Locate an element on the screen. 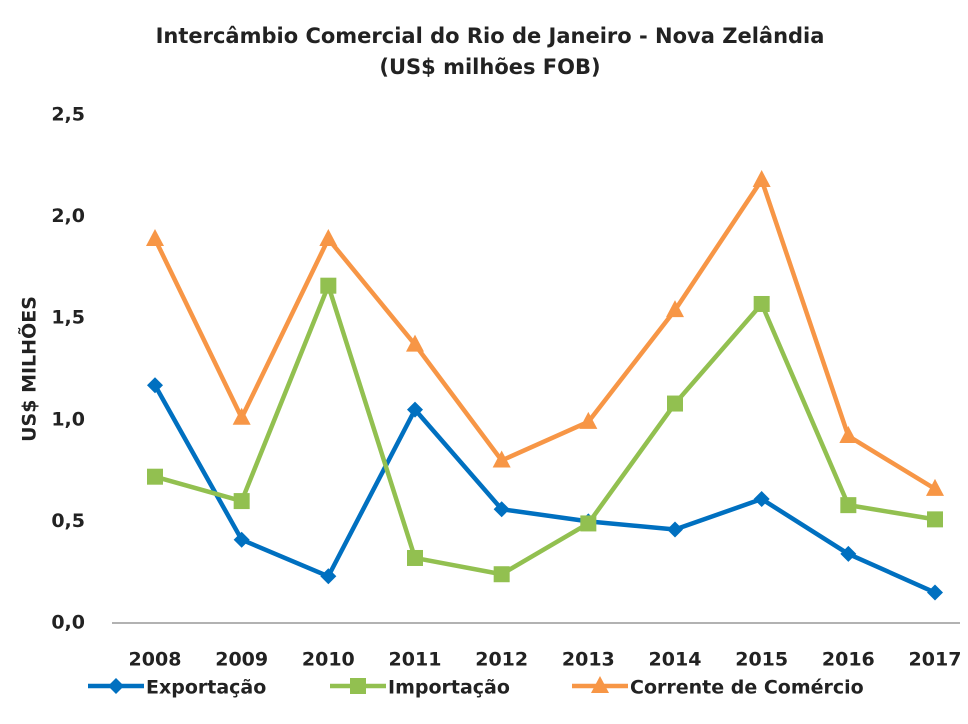 This screenshot has width=968, height=724. x-tick-label: 2008 is located at coordinates (155, 660).